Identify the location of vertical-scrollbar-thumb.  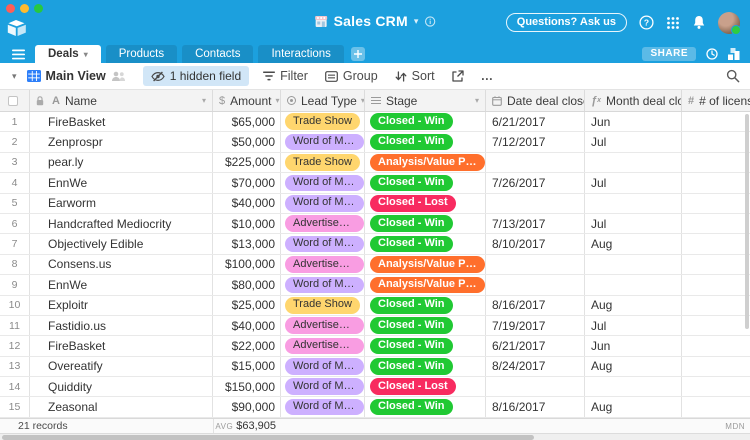
(747, 221).